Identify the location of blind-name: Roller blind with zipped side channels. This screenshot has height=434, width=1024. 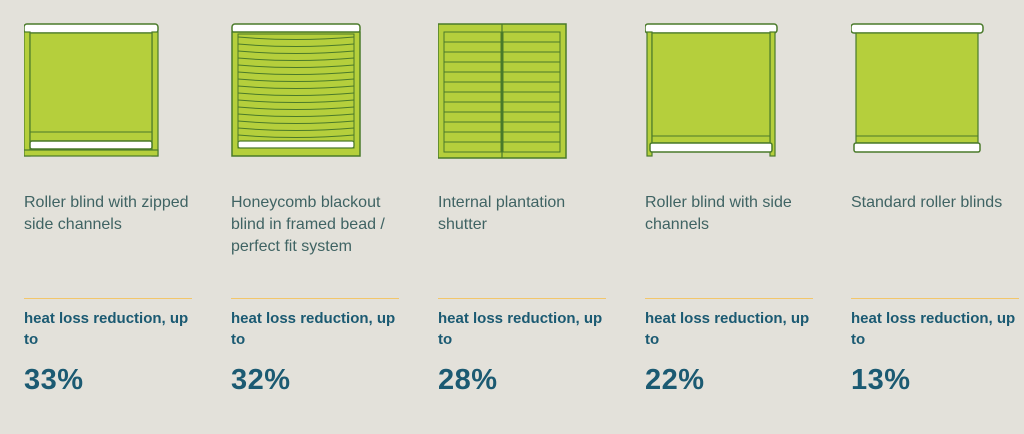
(106, 213).